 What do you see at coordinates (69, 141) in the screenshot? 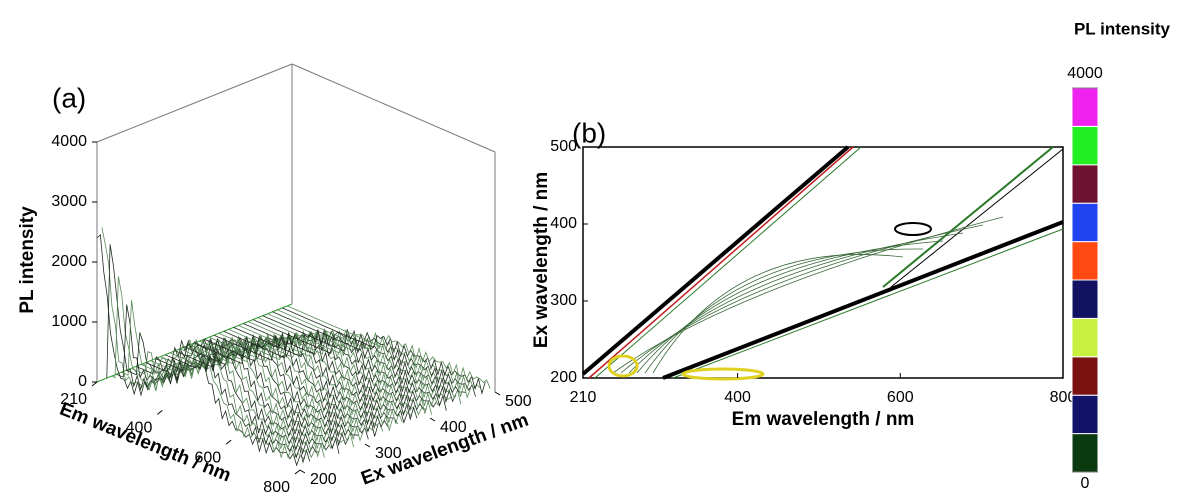
I see `z-tick-label: 4000` at bounding box center [69, 141].